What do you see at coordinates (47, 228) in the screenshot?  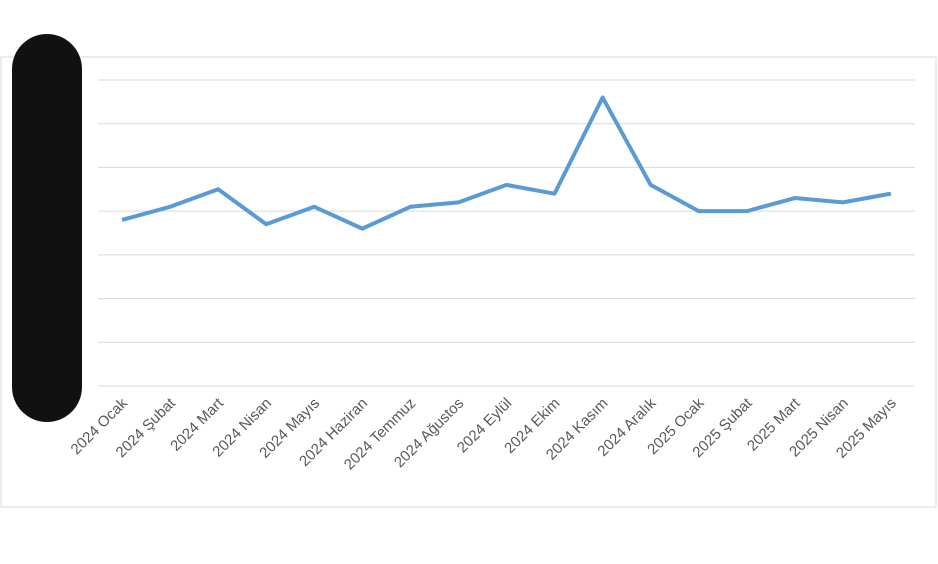 I see `redaction` at bounding box center [47, 228].